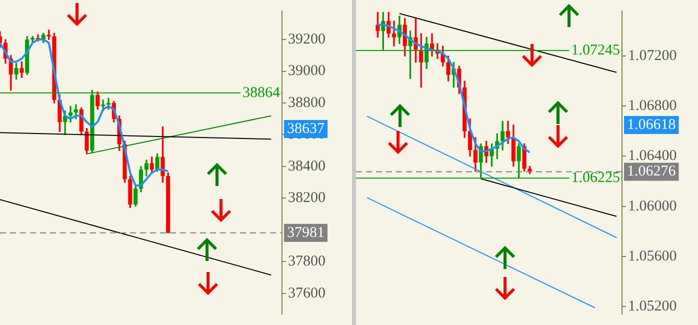 This screenshot has width=698, height=325. I want to click on text: 1.06618, so click(651, 124).